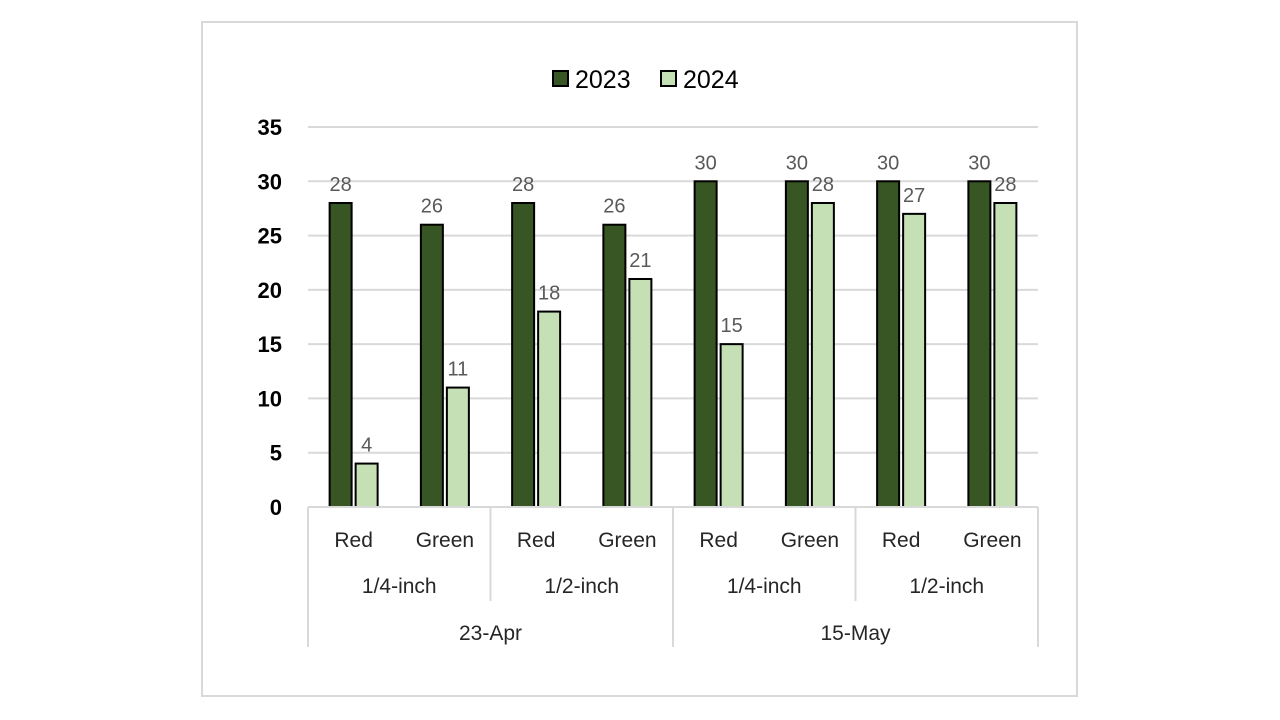 Image resolution: width=1280 pixels, height=720 pixels. I want to click on date-group-label: 23-Apr, so click(490, 633).